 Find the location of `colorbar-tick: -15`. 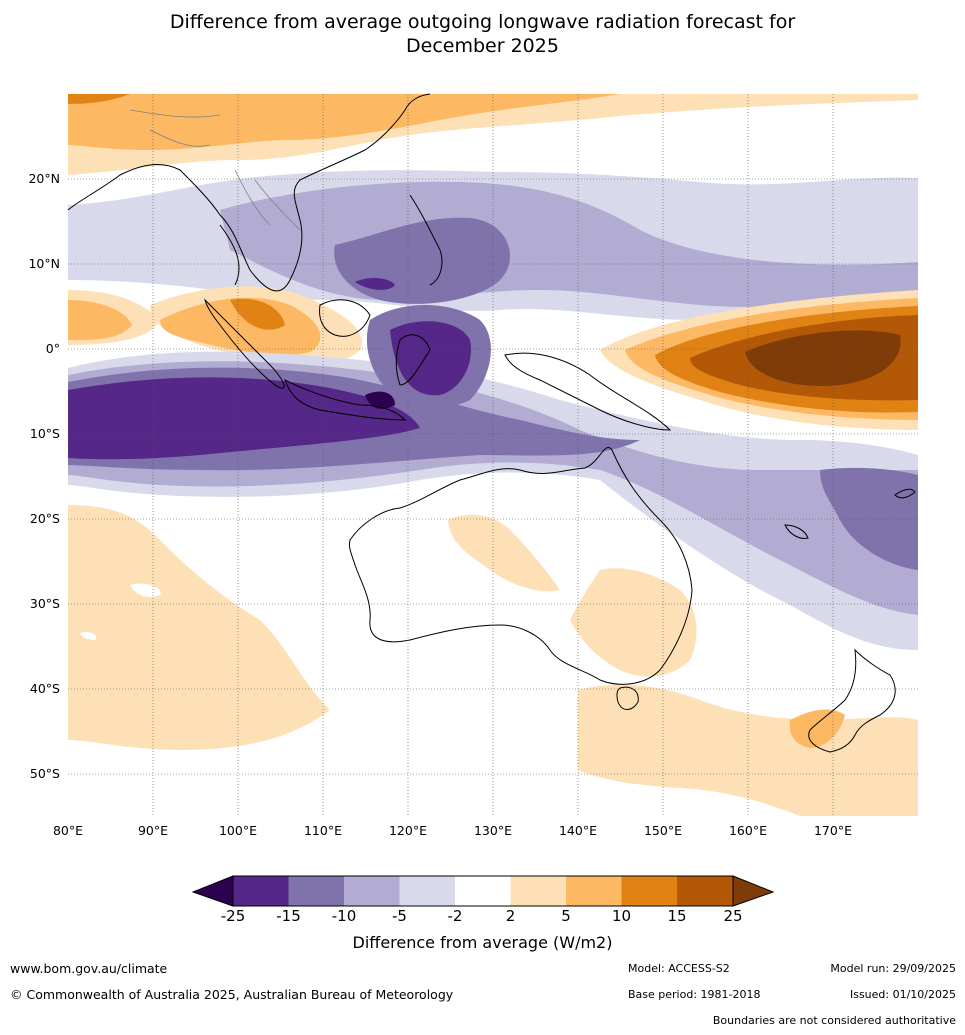

colorbar-tick: -15 is located at coordinates (288, 916).